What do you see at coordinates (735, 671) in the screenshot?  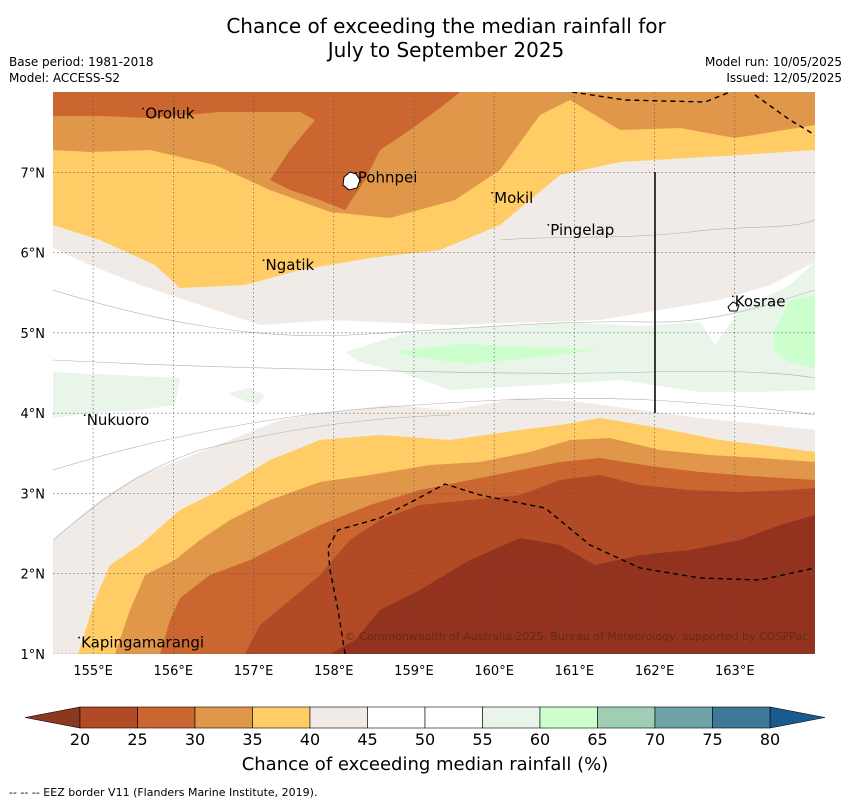 I see `lon-tick-label: 163°E` at bounding box center [735, 671].